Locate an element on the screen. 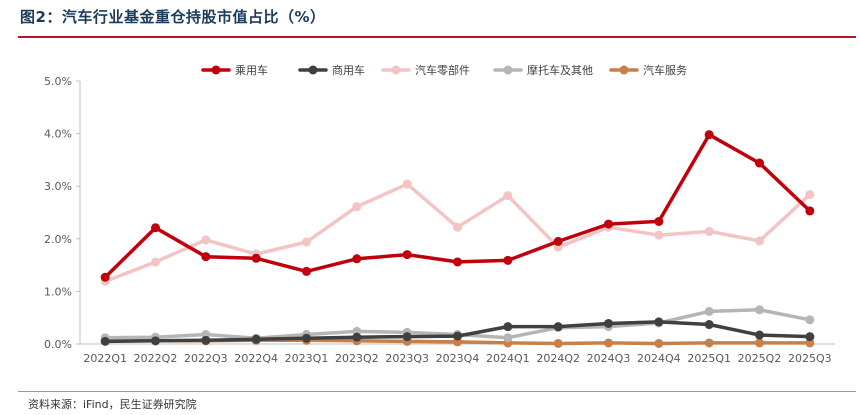 The width and height of the screenshot is (860, 415). y-tick-label: 1.0% is located at coordinates (58, 291).